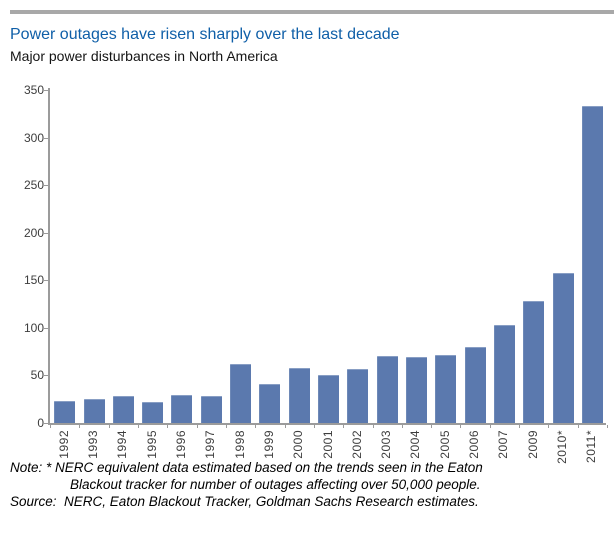 The image size is (616, 542). Describe the element at coordinates (328, 399) in the screenshot. I see `bar-2001` at that location.